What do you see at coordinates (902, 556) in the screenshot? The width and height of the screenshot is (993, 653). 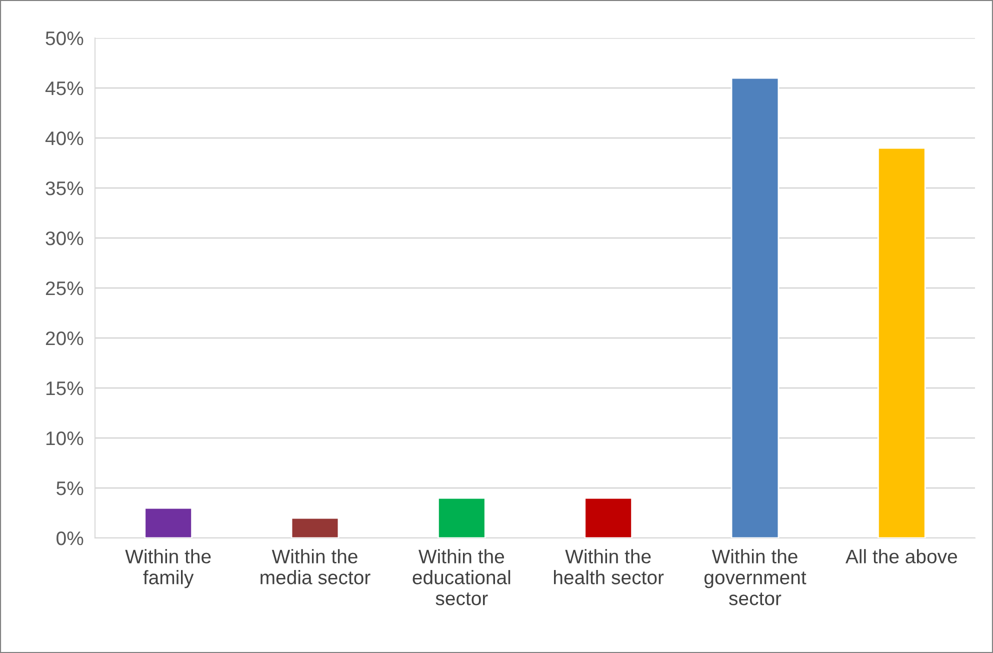 I see `x-tick-label: All the above` at bounding box center [902, 556].